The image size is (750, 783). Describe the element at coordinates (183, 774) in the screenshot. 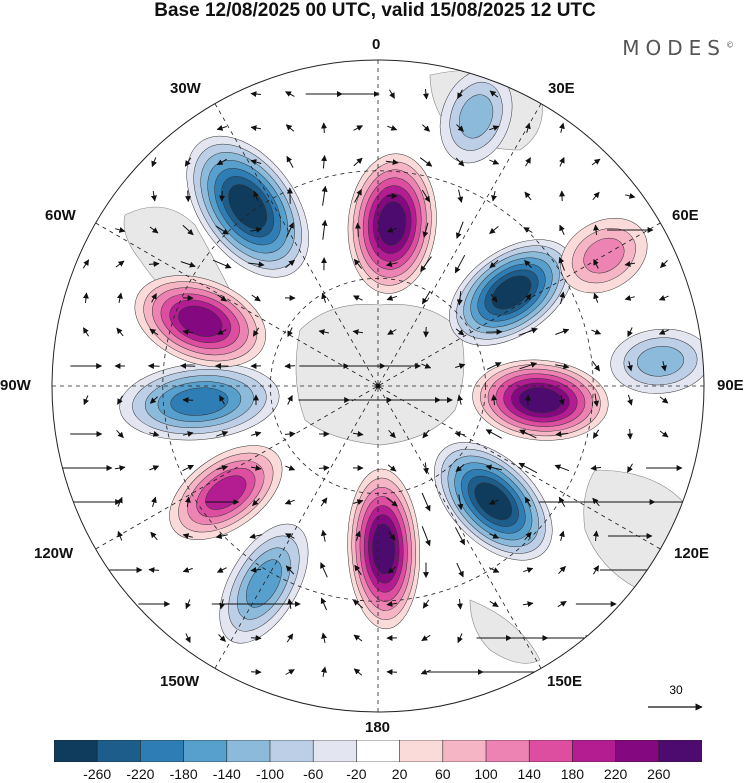

I see `colorbar-tick-label: -180` at that location.